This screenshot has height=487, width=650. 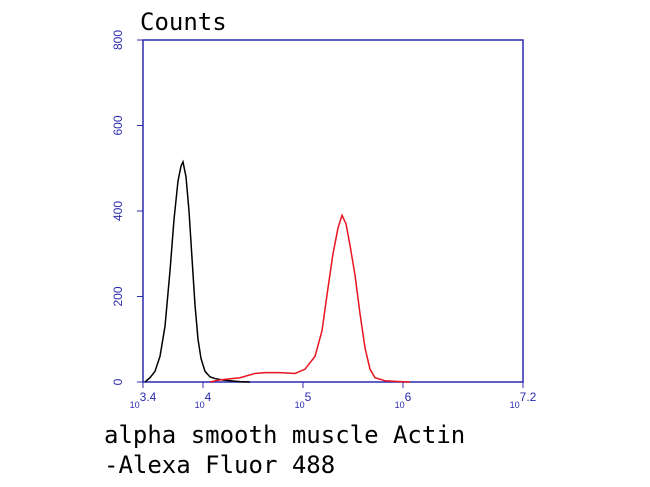 I want to click on x-tick-exponent: 3.4, so click(x=148, y=397).